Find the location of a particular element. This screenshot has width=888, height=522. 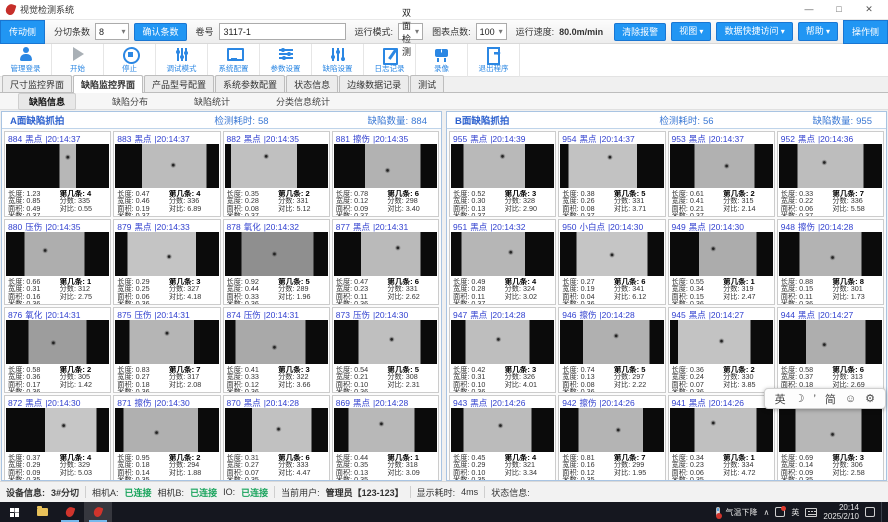

tab: 边缘数据记录 is located at coordinates (374, 83).